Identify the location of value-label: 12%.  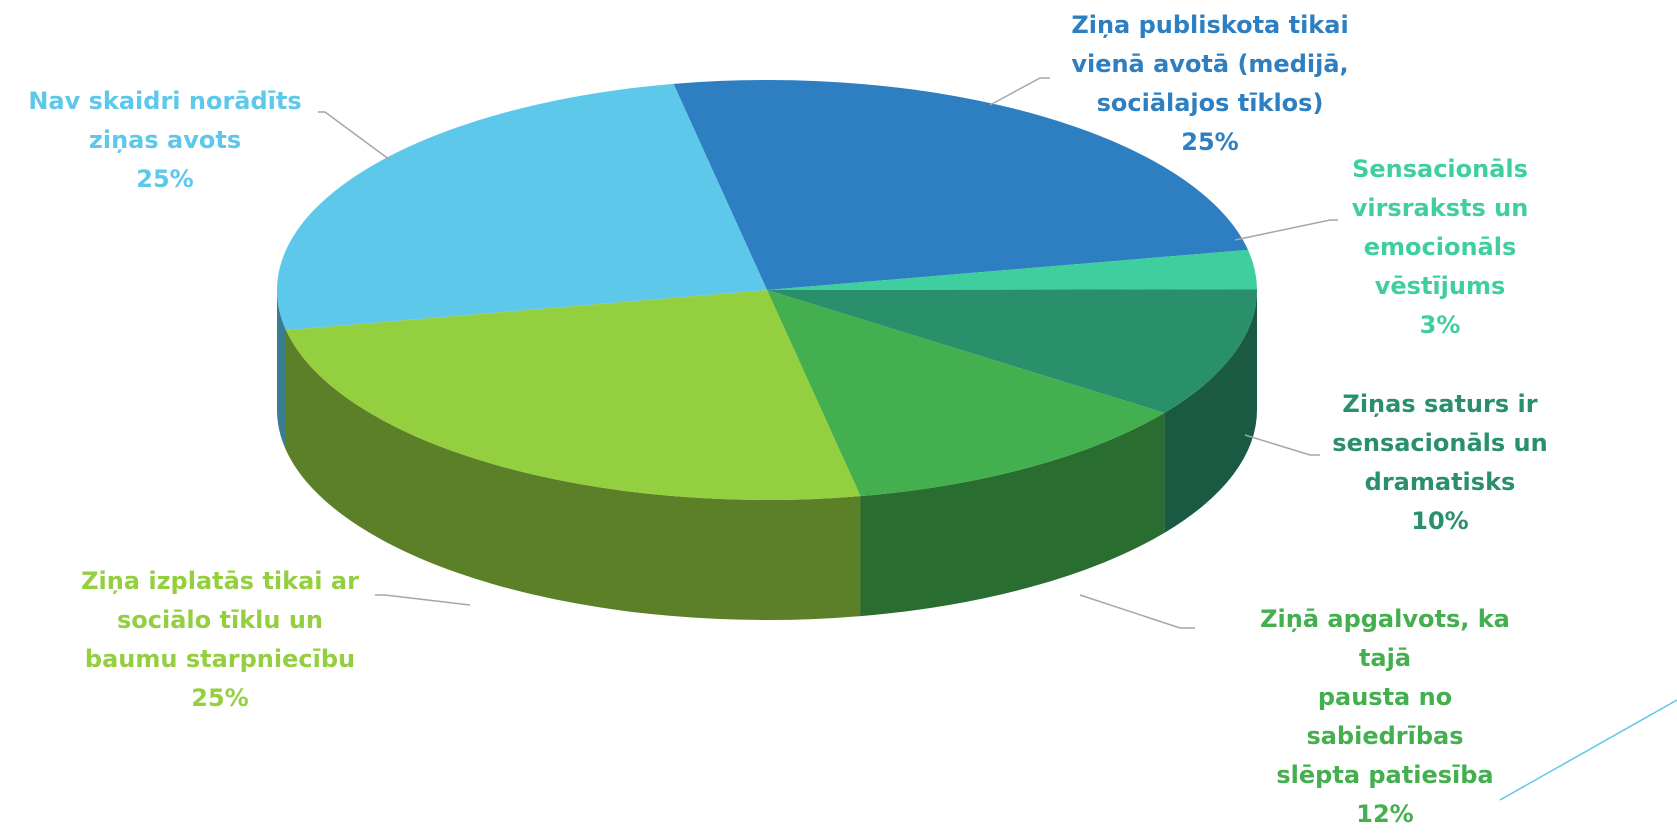
(1385, 814).